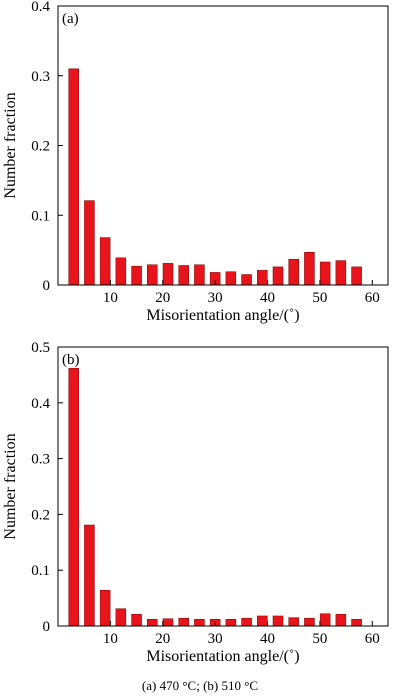 The width and height of the screenshot is (400, 698). Describe the element at coordinates (40, 348) in the screenshot. I see `y-tick-label: 0.5` at that location.